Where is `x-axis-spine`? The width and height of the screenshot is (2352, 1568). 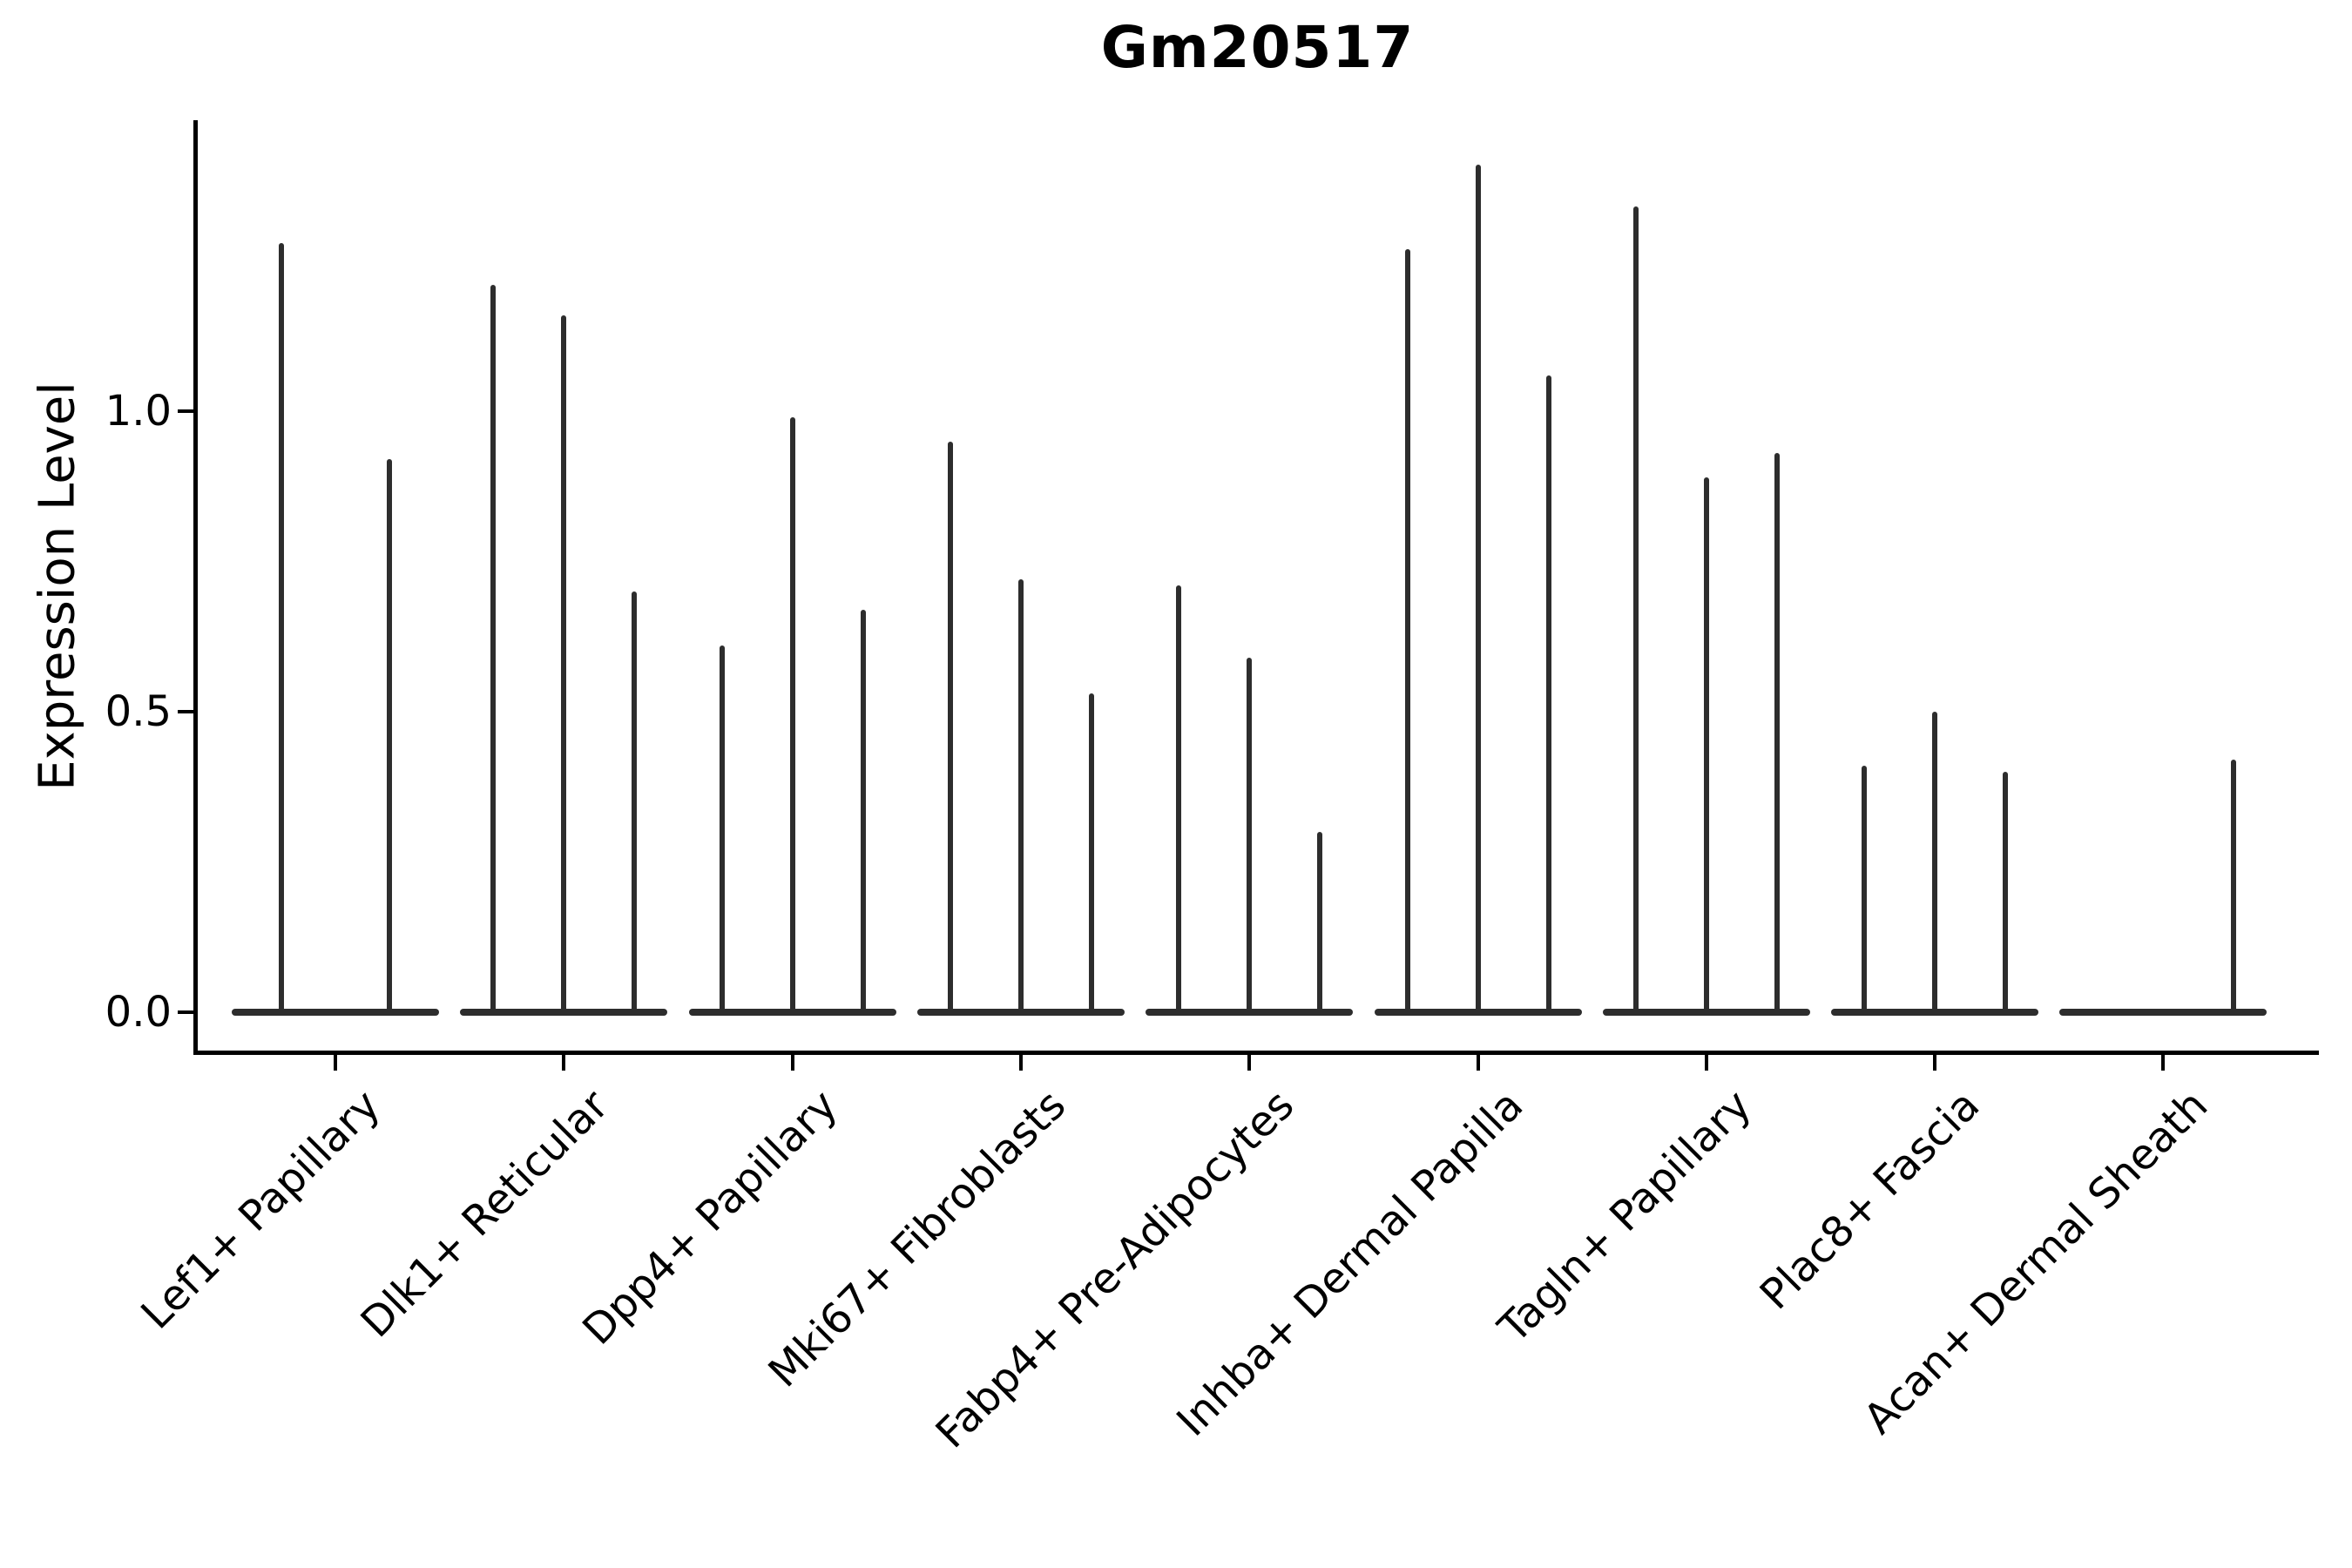
x-axis-spine is located at coordinates (1256, 1053).